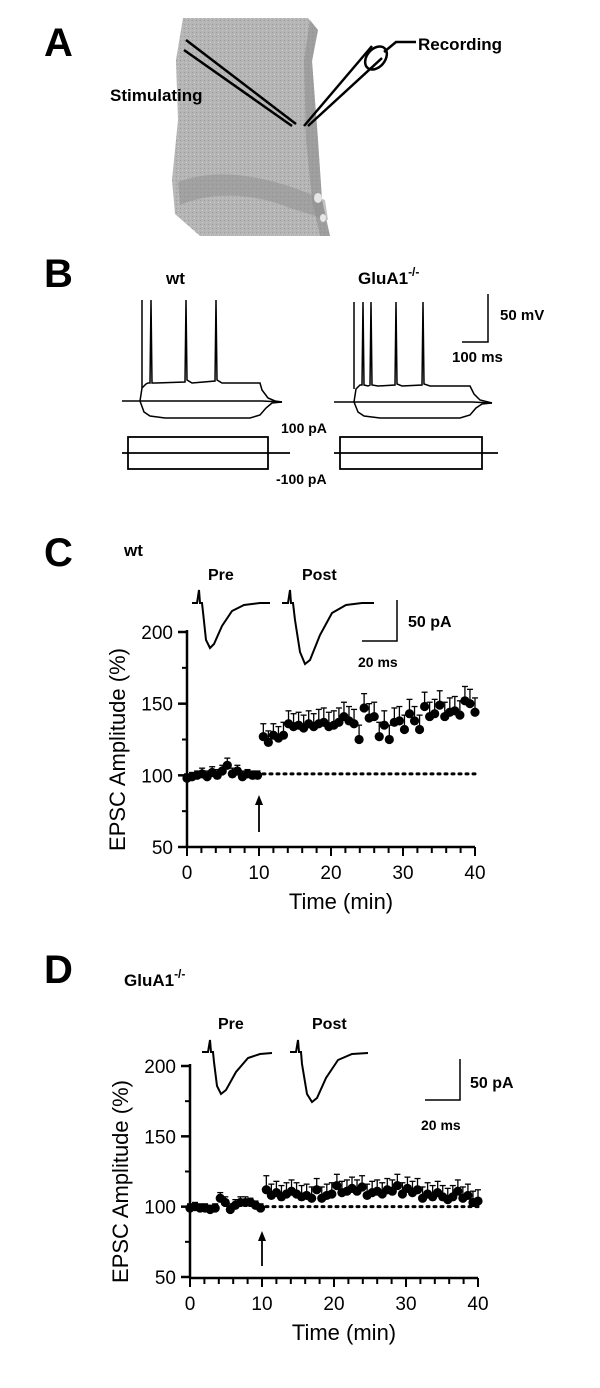 The width and height of the screenshot is (600, 1388). I want to click on panel-c-scale-bar, so click(380, 621).